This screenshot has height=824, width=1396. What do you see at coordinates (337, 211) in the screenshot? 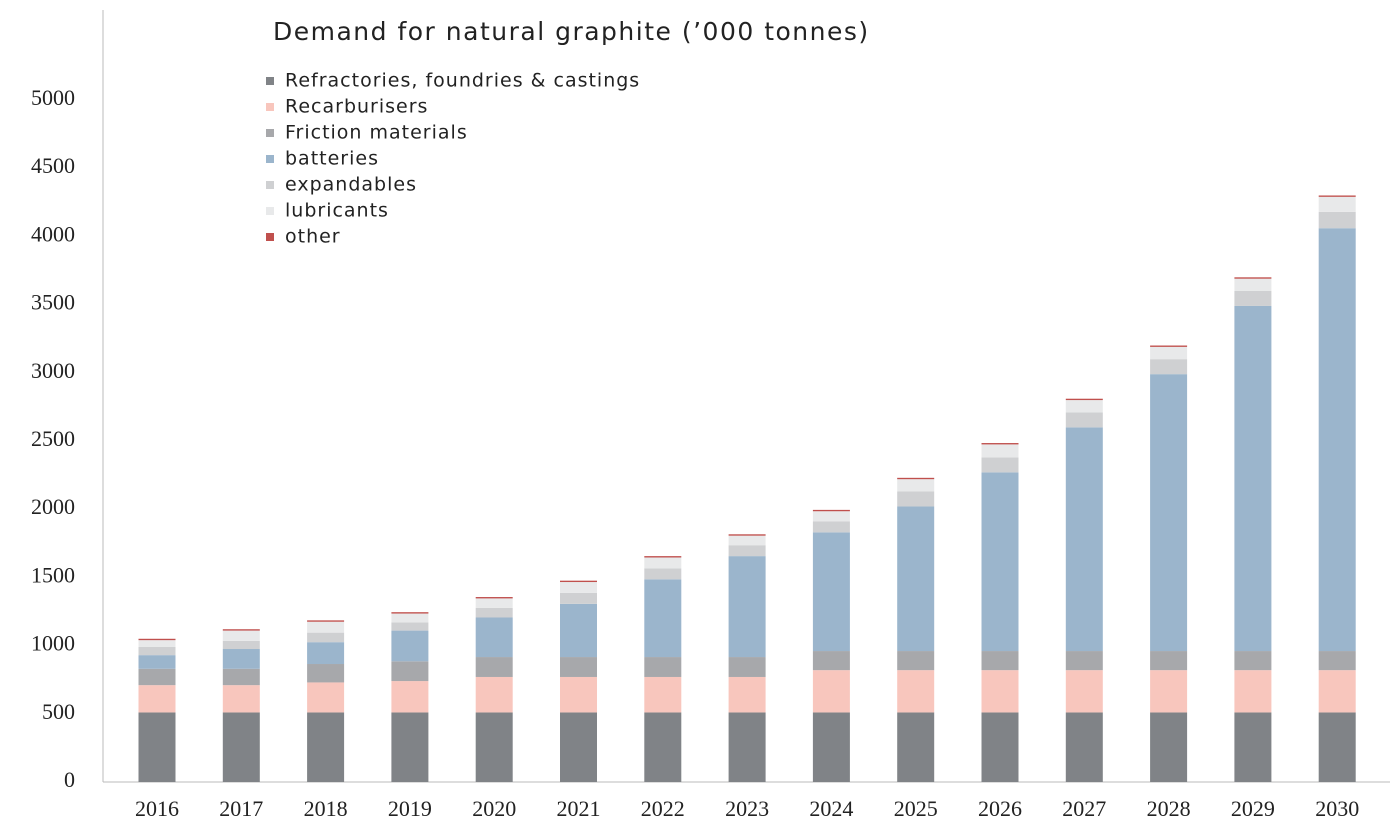
I see `legend-label: lubricants` at bounding box center [337, 211].